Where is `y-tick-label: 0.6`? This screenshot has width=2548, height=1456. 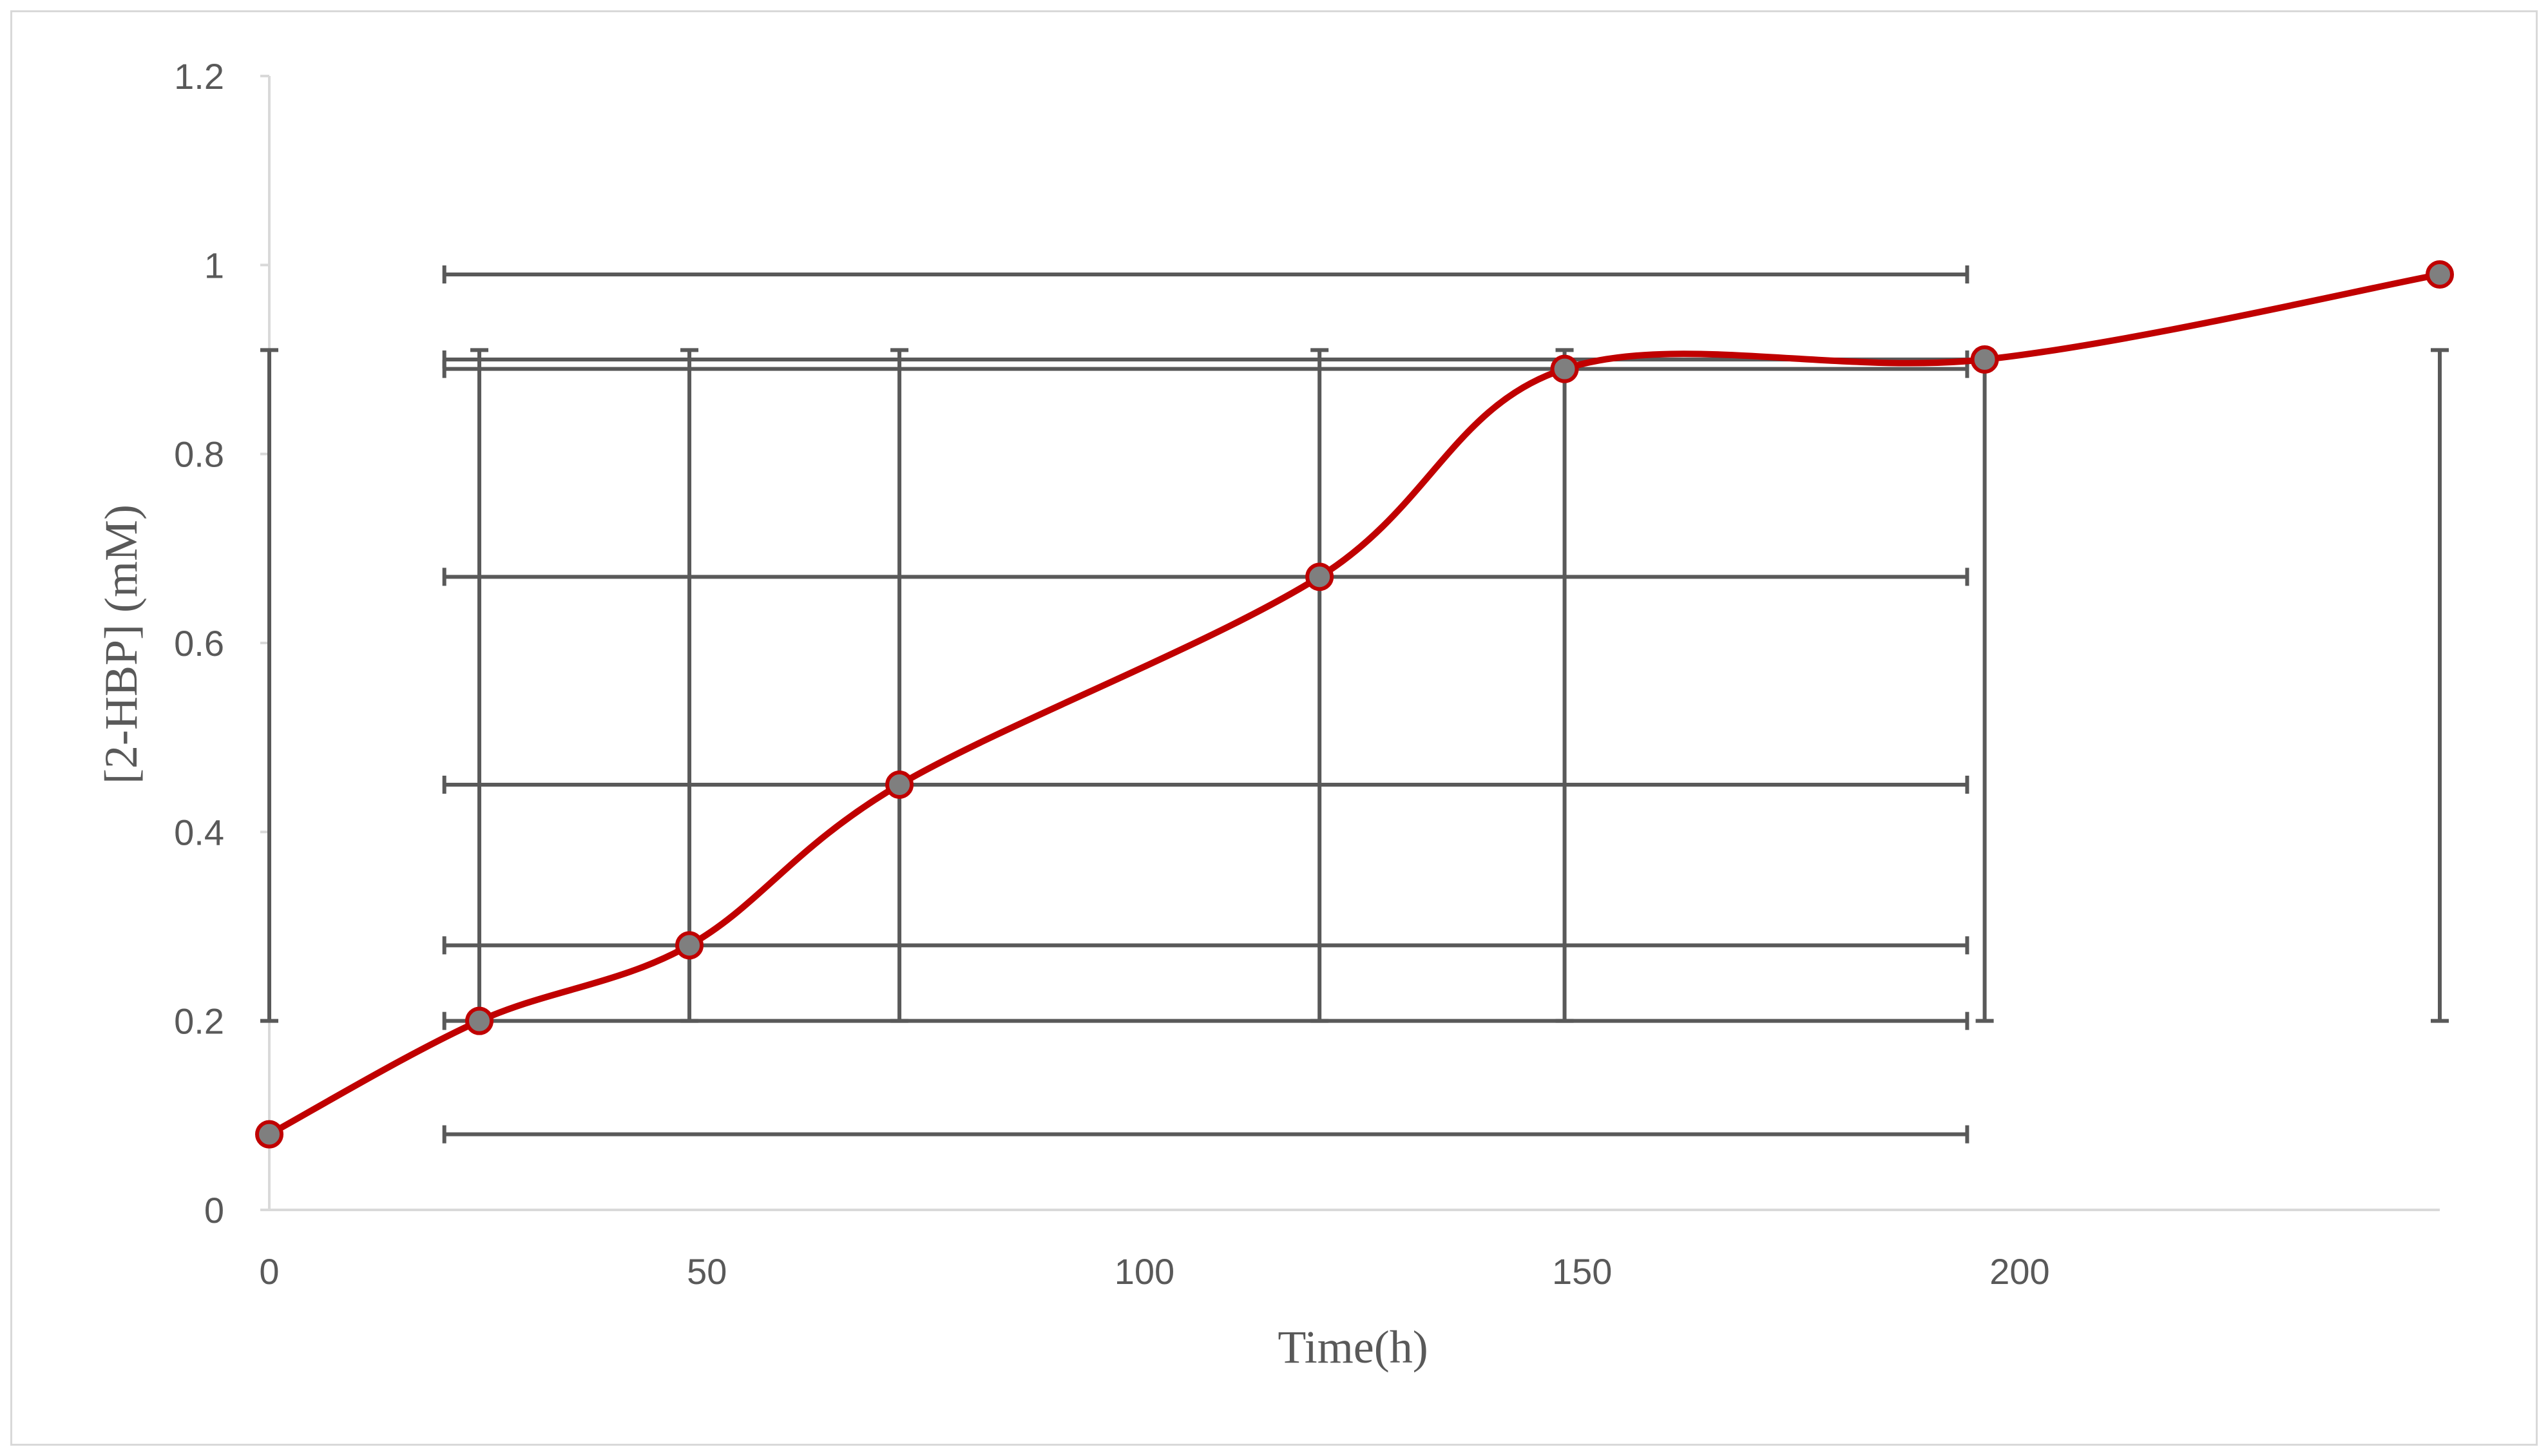
y-tick-label: 0.6 is located at coordinates (199, 644).